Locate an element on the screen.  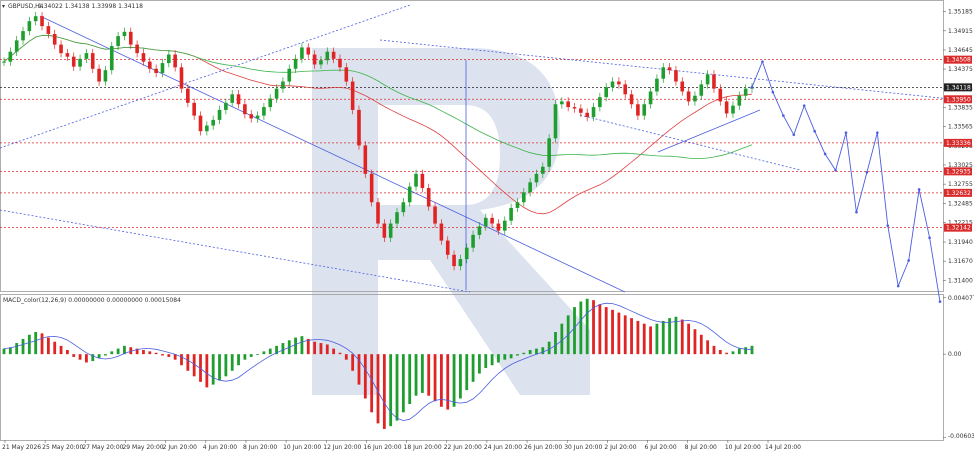
macd-tick-label: 0.0040775 is located at coordinates (961, 298).